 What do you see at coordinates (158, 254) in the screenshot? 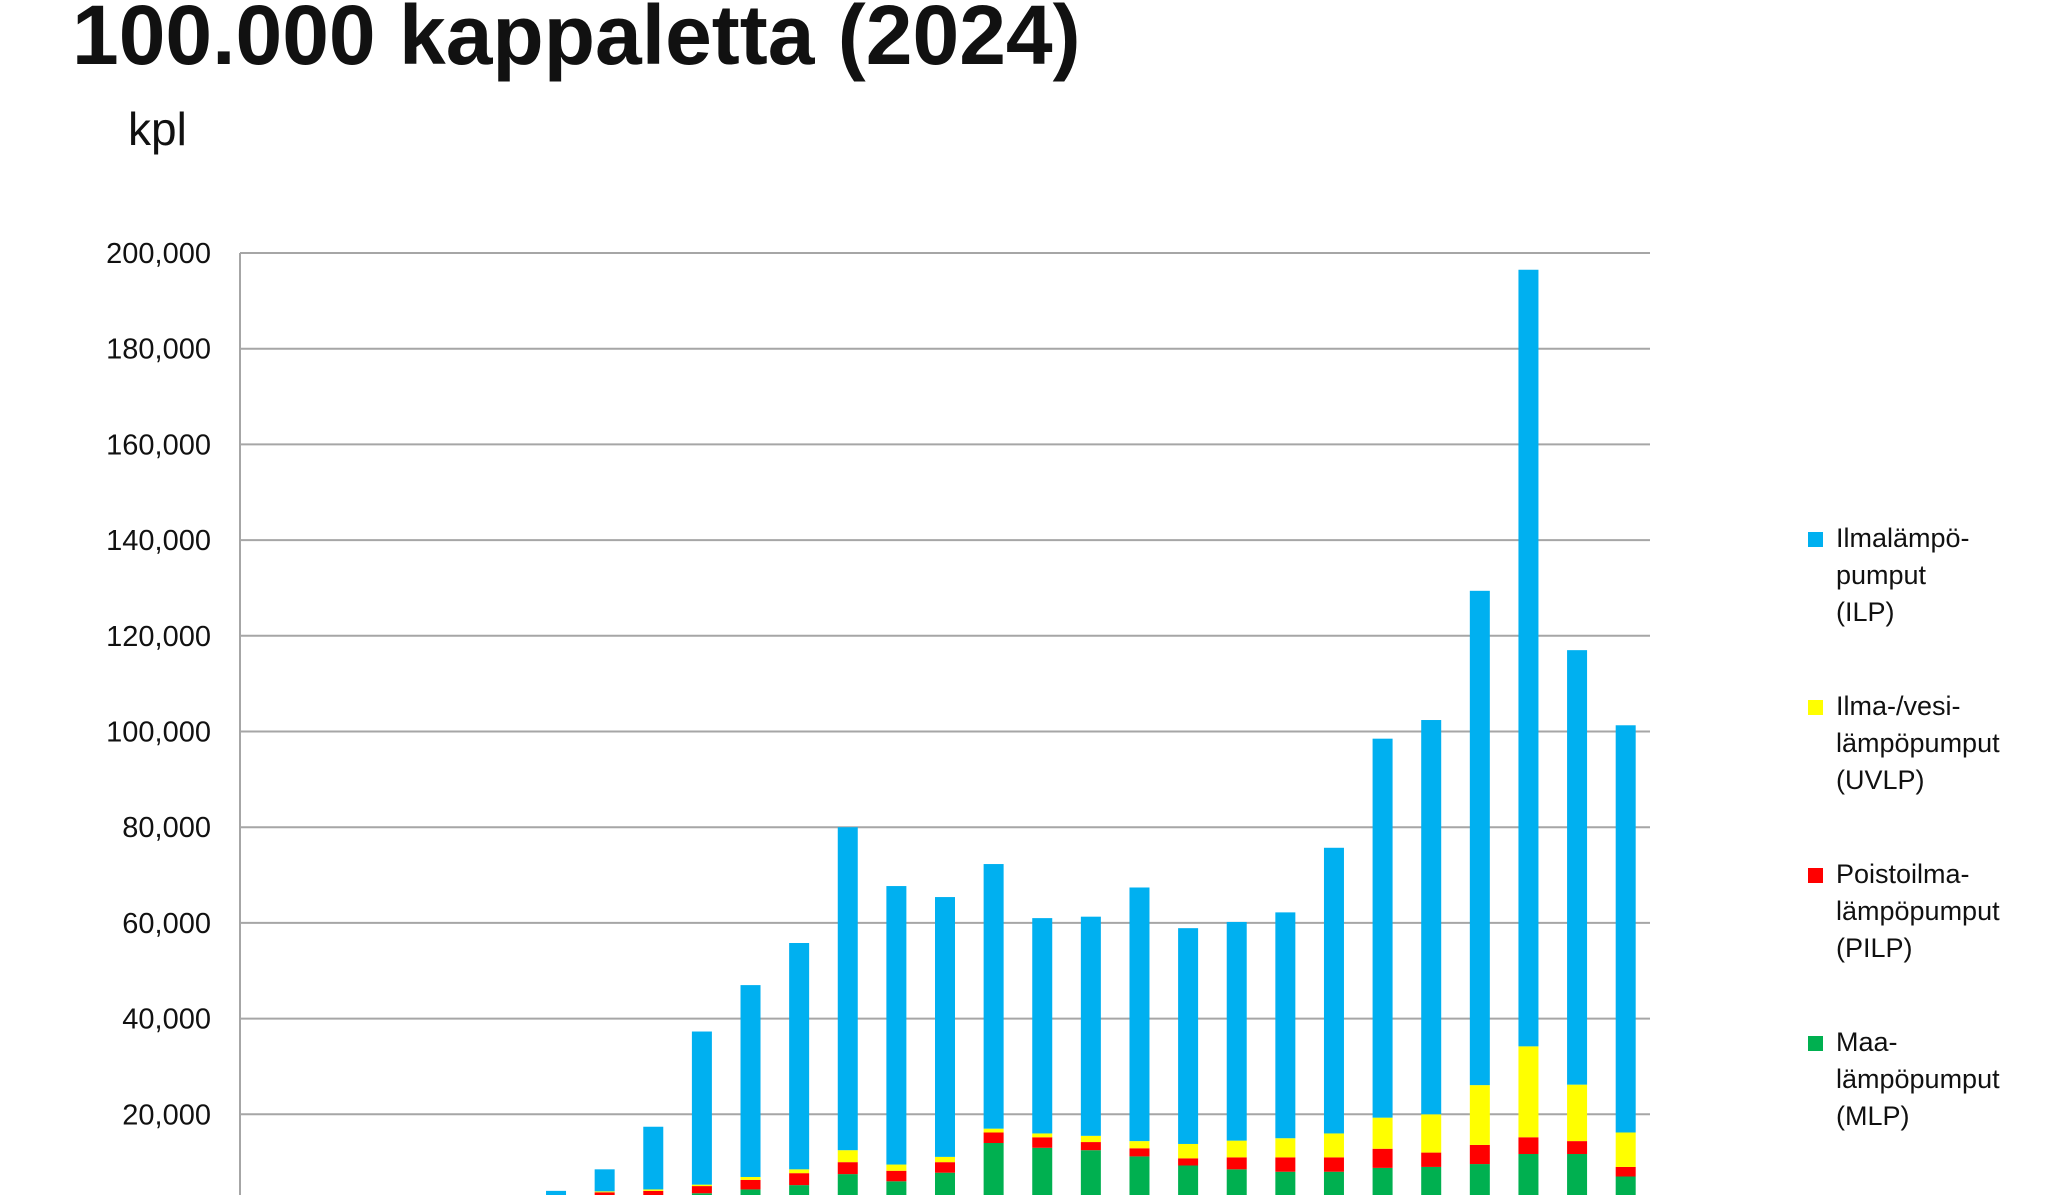
I see `y-tick-label: 200,000` at bounding box center [158, 254].